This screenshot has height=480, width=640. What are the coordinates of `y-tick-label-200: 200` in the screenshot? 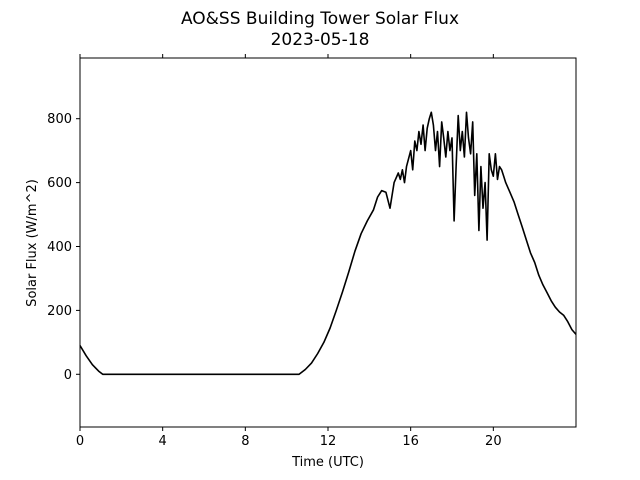 It's located at (59, 311).